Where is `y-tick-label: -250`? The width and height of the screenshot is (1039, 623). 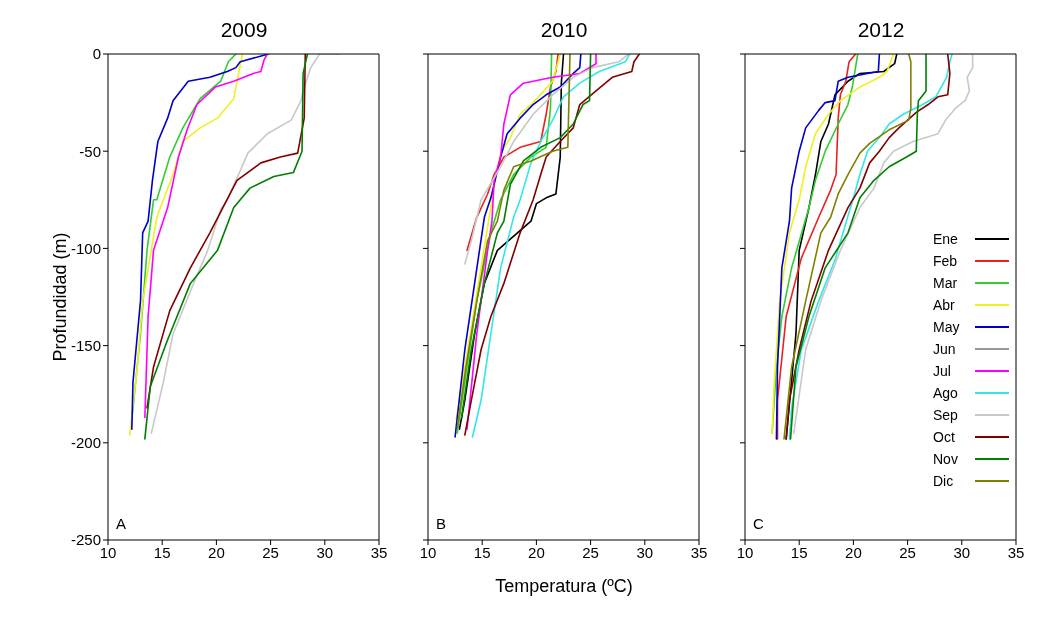 y-tick-label: -250 is located at coordinates (85, 540).